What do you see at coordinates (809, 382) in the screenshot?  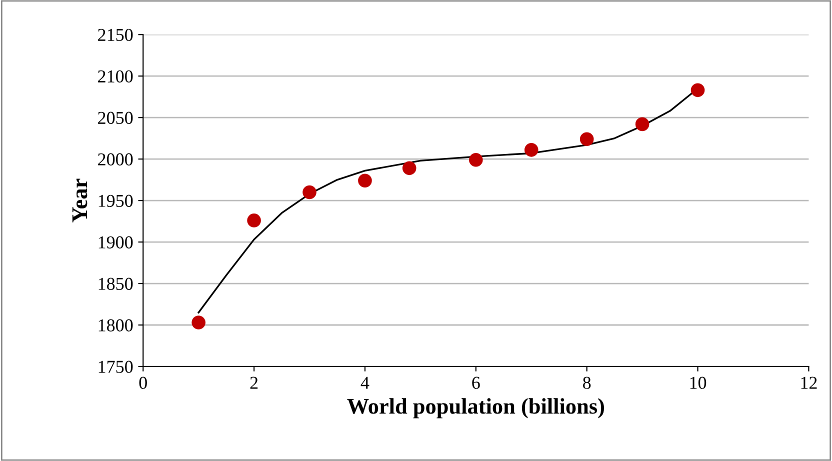 I see `x-tick-label: 12` at bounding box center [809, 382].